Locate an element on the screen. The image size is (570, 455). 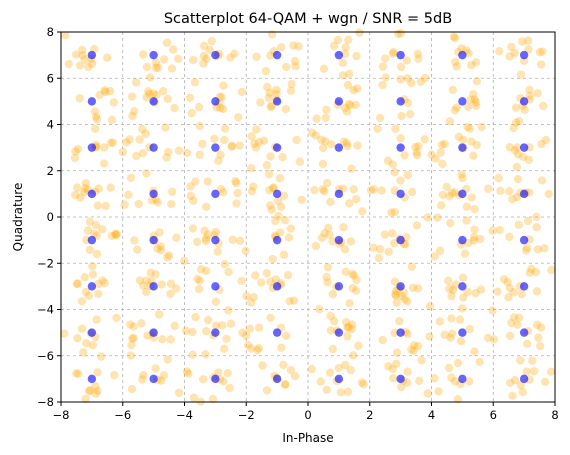
x-tick-label: 4 is located at coordinates (431, 415).